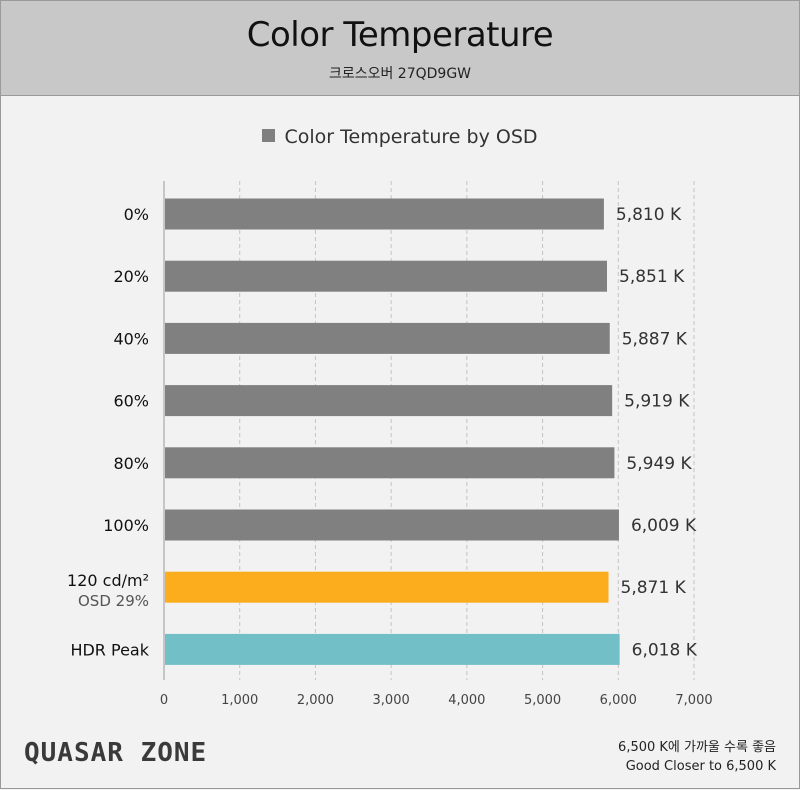 The width and height of the screenshot is (800, 790). Describe the element at coordinates (693, 700) in the screenshot. I see `x-tick-label: 7,000` at that location.